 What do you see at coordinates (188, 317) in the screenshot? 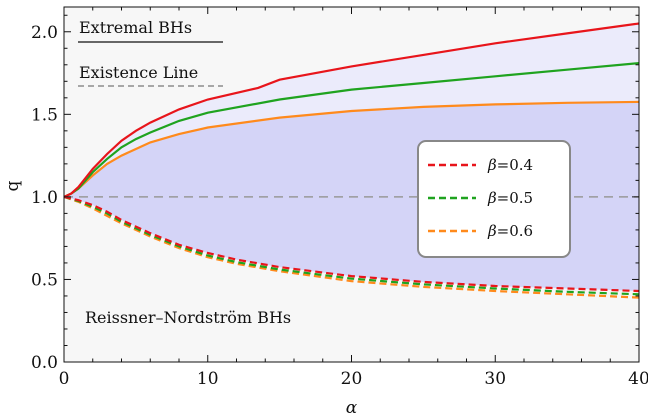
I see `annotation-rn: Reissner–Nordström BHs` at bounding box center [188, 317].